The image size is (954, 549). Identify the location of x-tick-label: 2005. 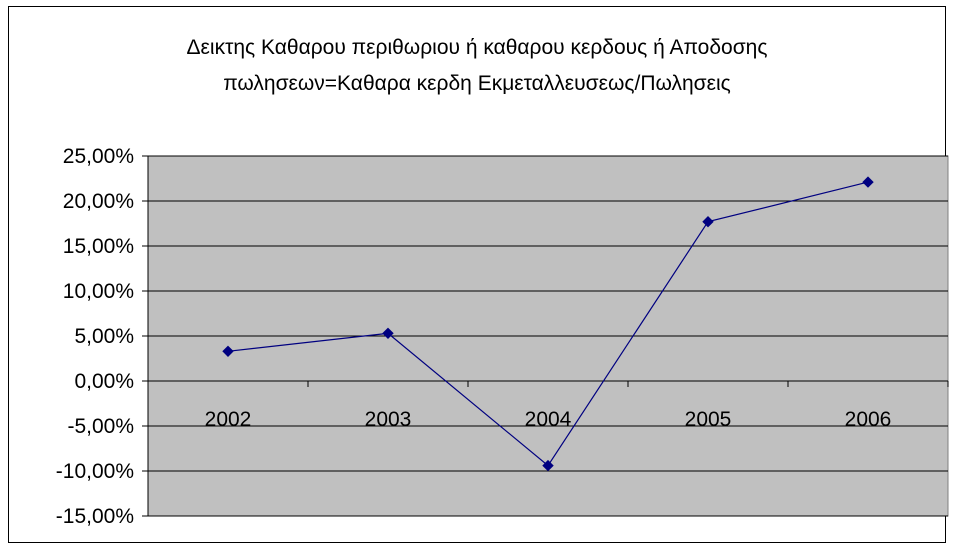
(708, 419).